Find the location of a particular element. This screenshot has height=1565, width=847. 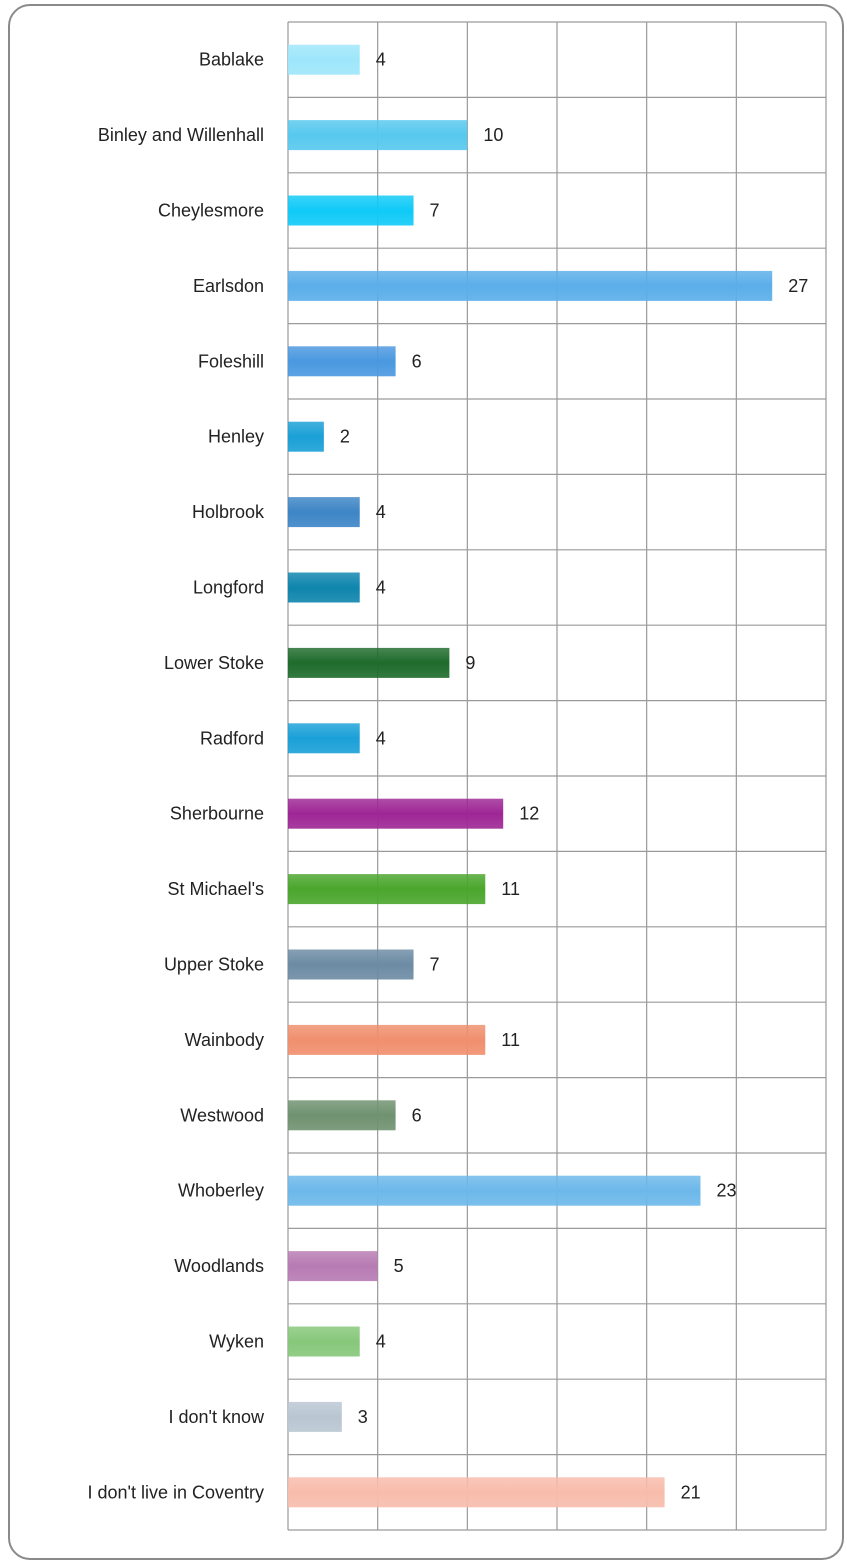

category-label: I don't know is located at coordinates (217, 1417).